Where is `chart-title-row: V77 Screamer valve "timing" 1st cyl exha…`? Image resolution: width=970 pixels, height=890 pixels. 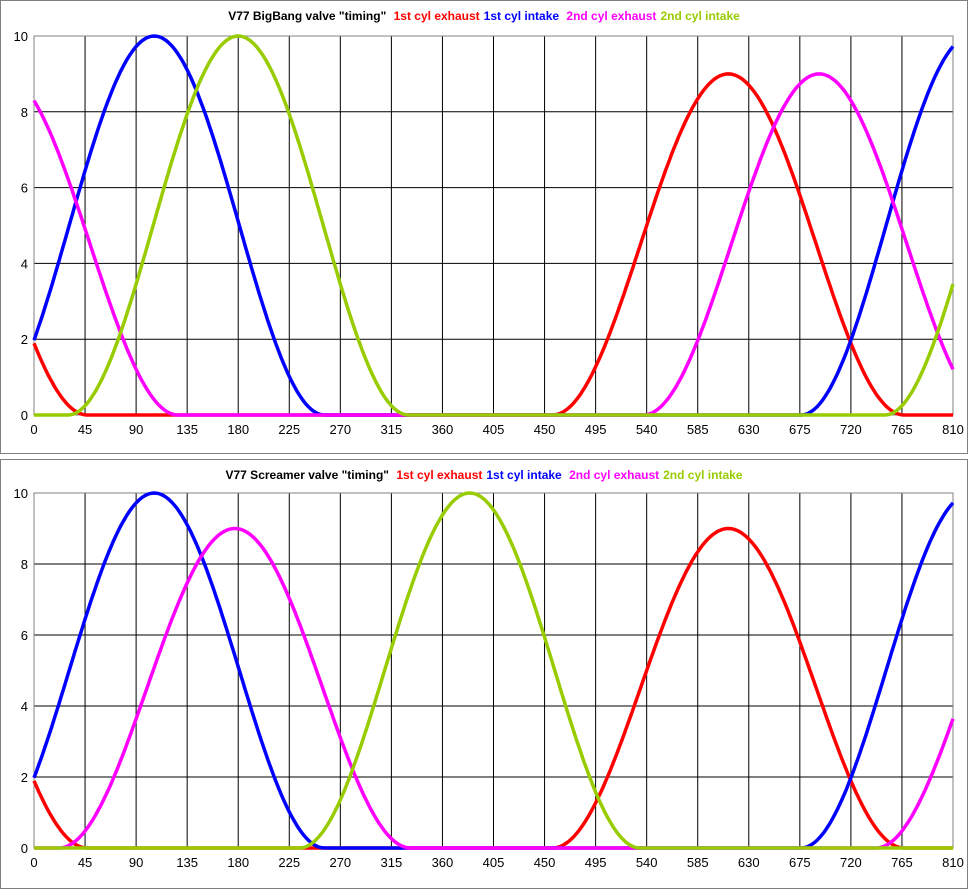
chart-title-row: V77 Screamer valve "timing" 1st cyl exha… is located at coordinates (484, 475).